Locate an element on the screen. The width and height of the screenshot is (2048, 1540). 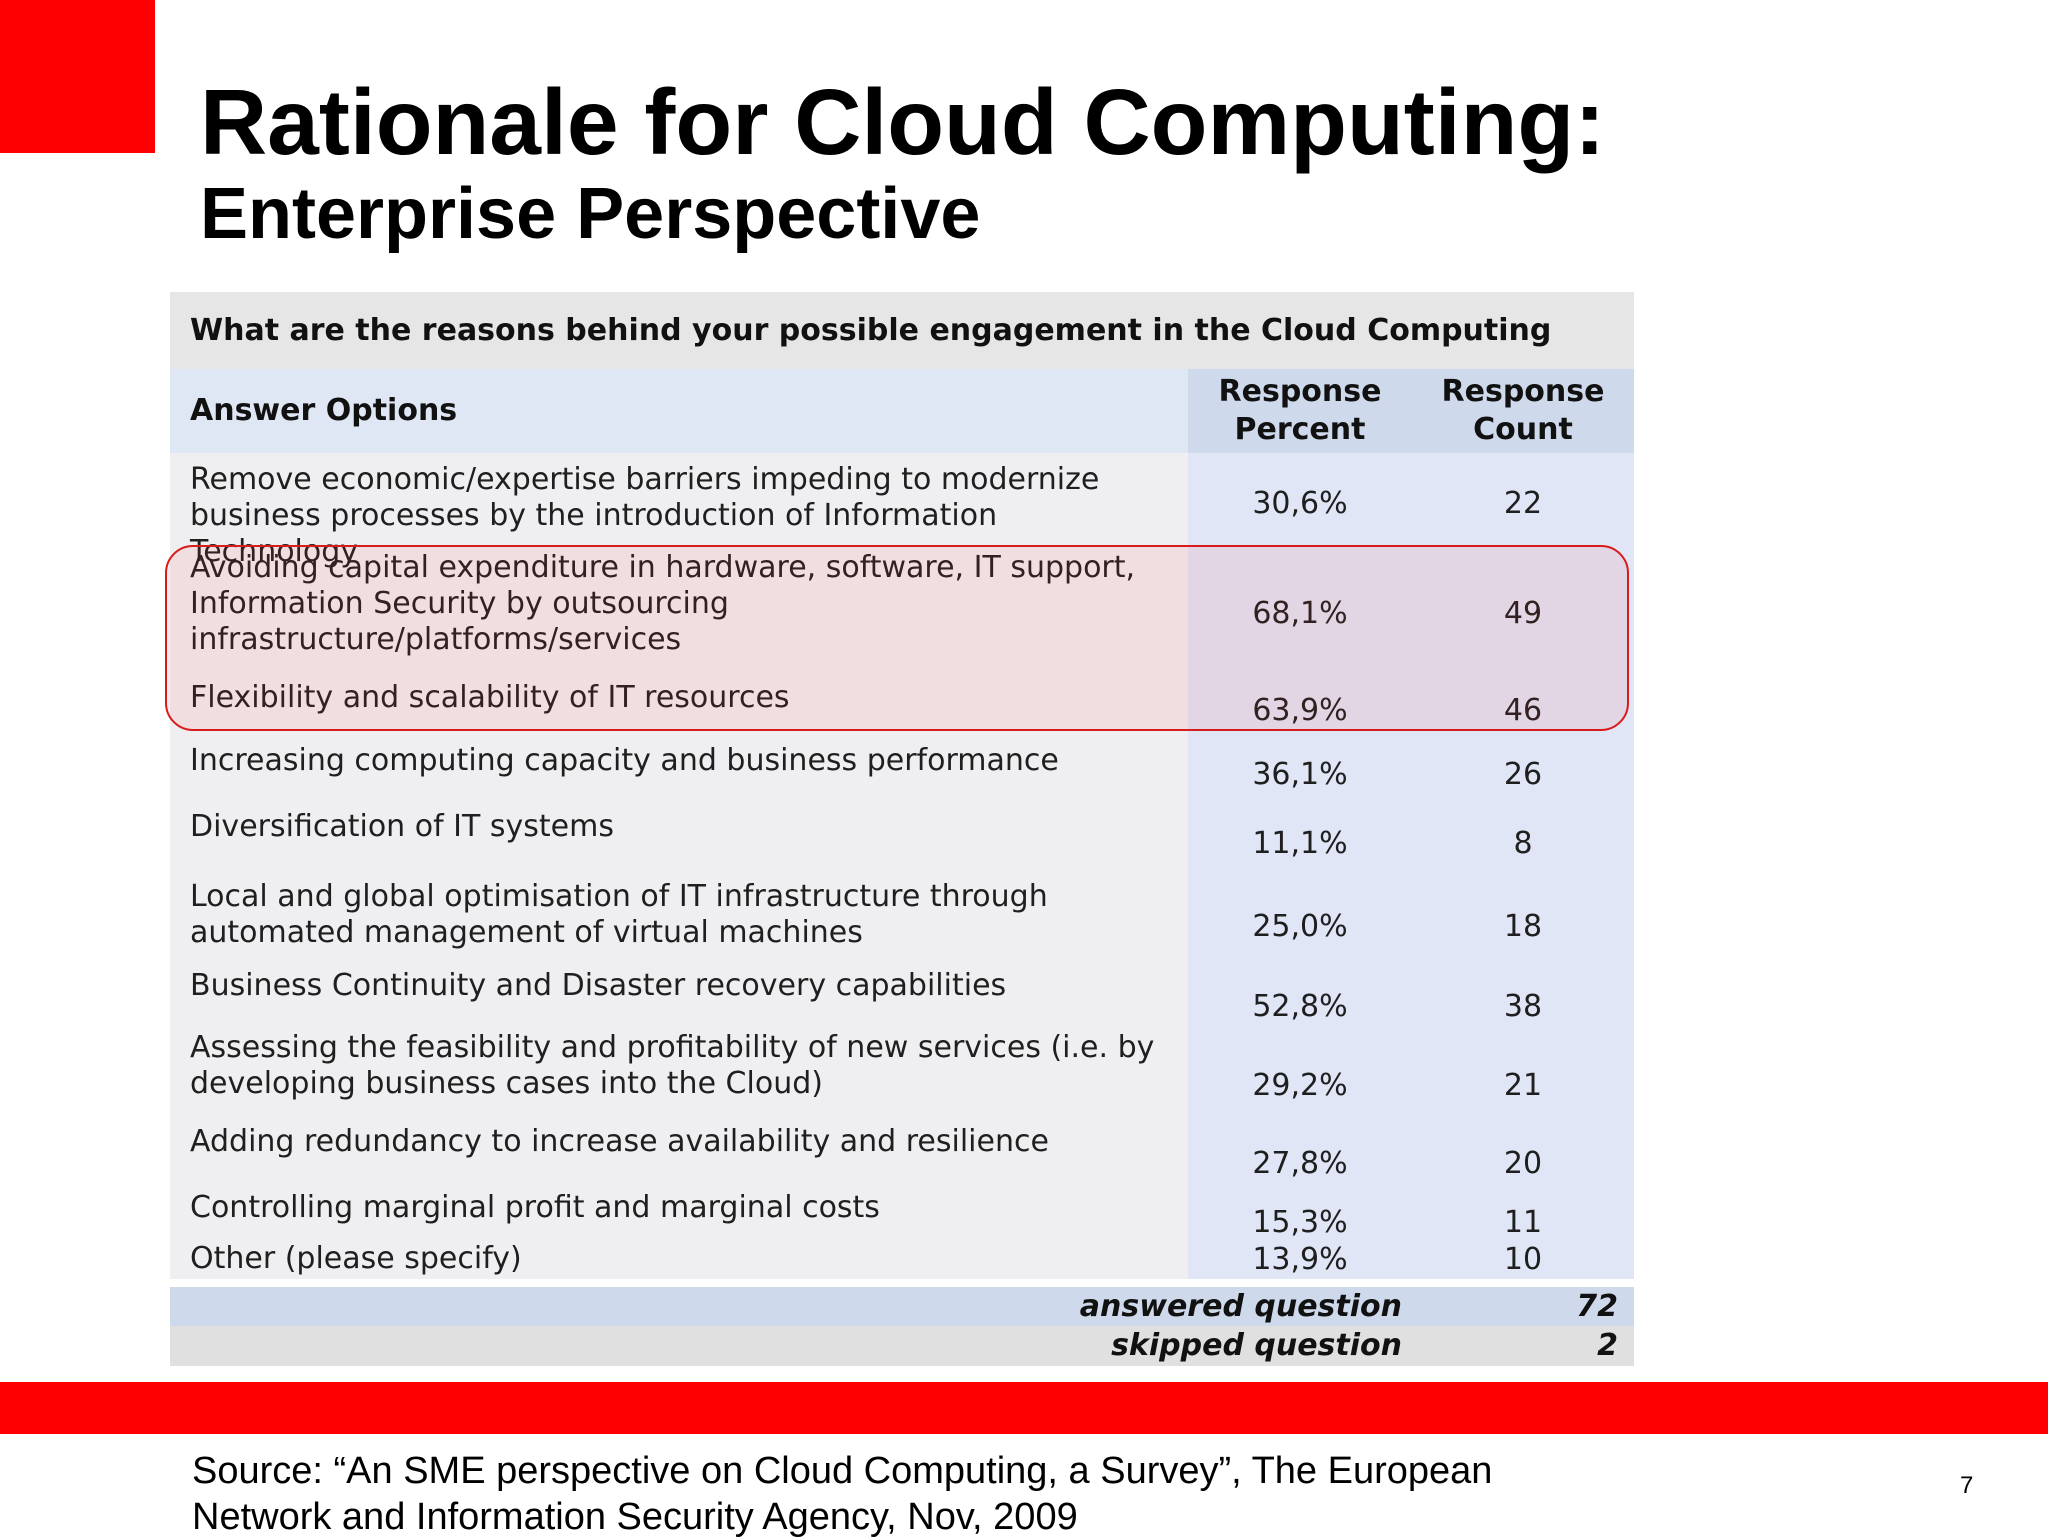
header-count-line2: Count is located at coordinates (1523, 429).